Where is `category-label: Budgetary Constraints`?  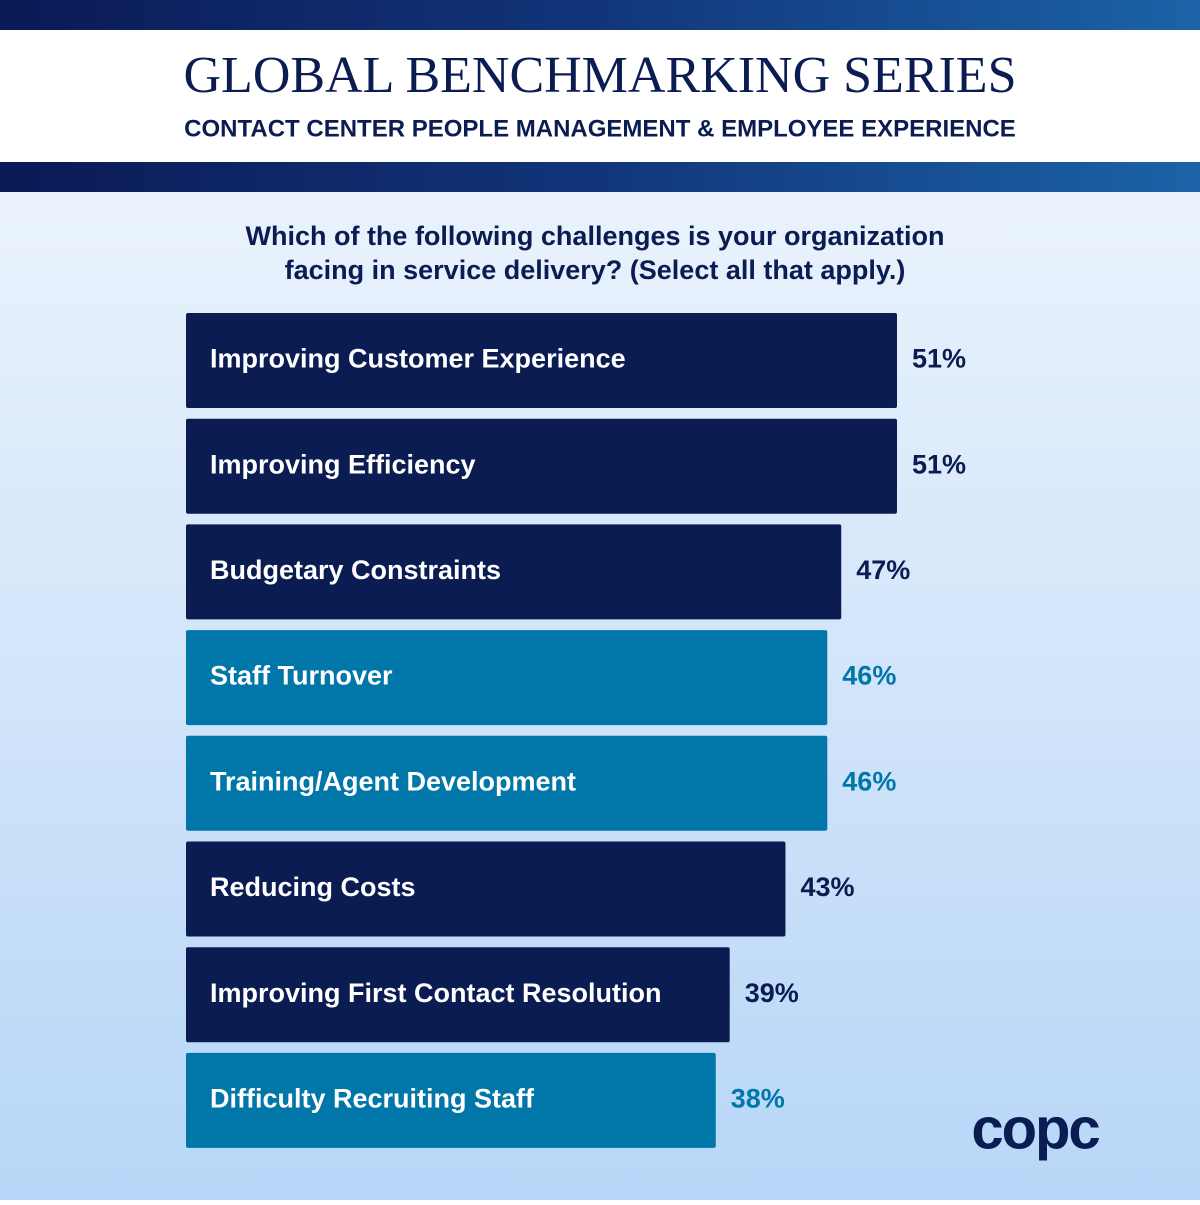
category-label: Budgetary Constraints is located at coordinates (355, 570).